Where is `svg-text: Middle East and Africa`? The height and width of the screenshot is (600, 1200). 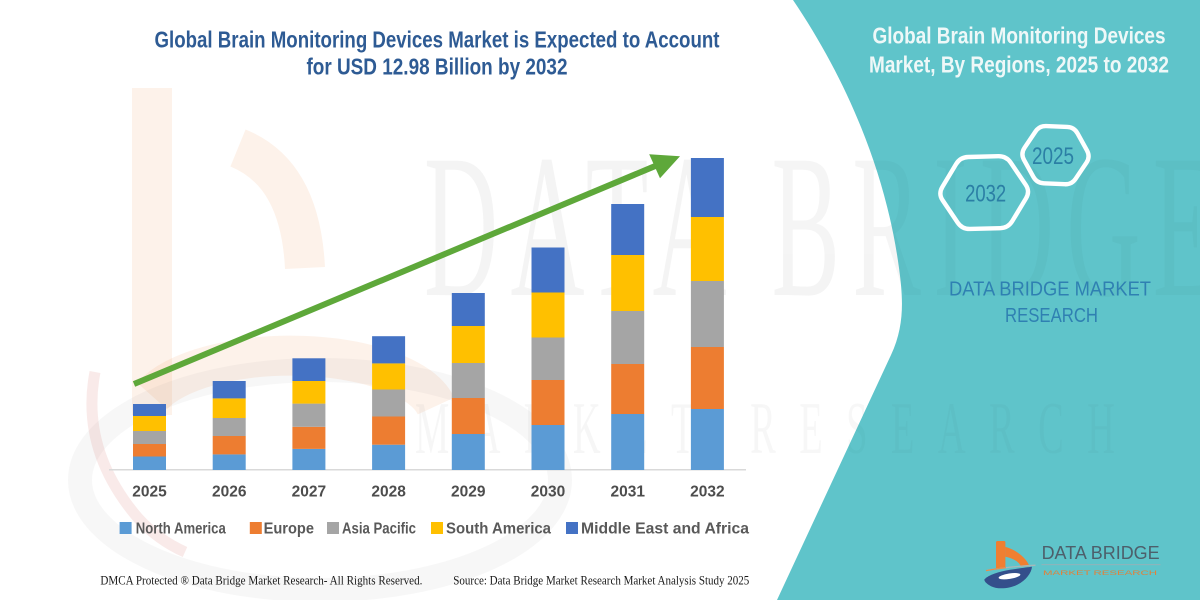
svg-text: Middle East and Africa is located at coordinates (665, 529).